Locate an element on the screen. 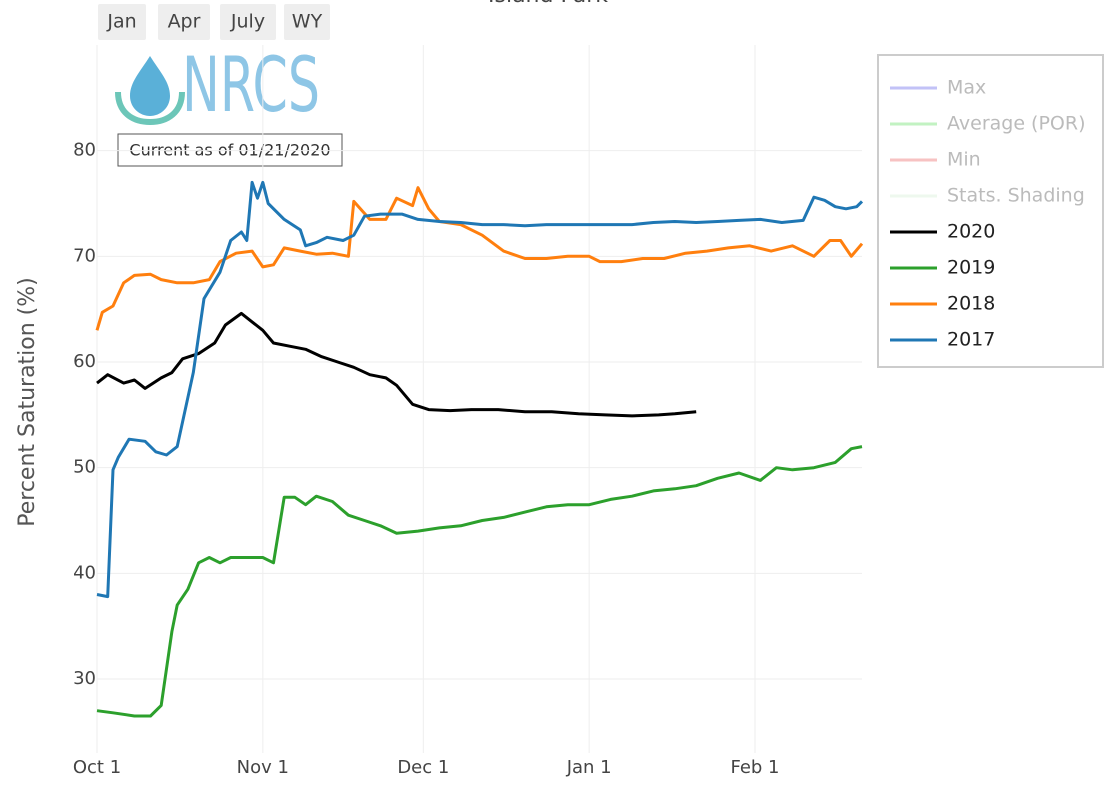  y-tick-label: 60 is located at coordinates (84, 361).